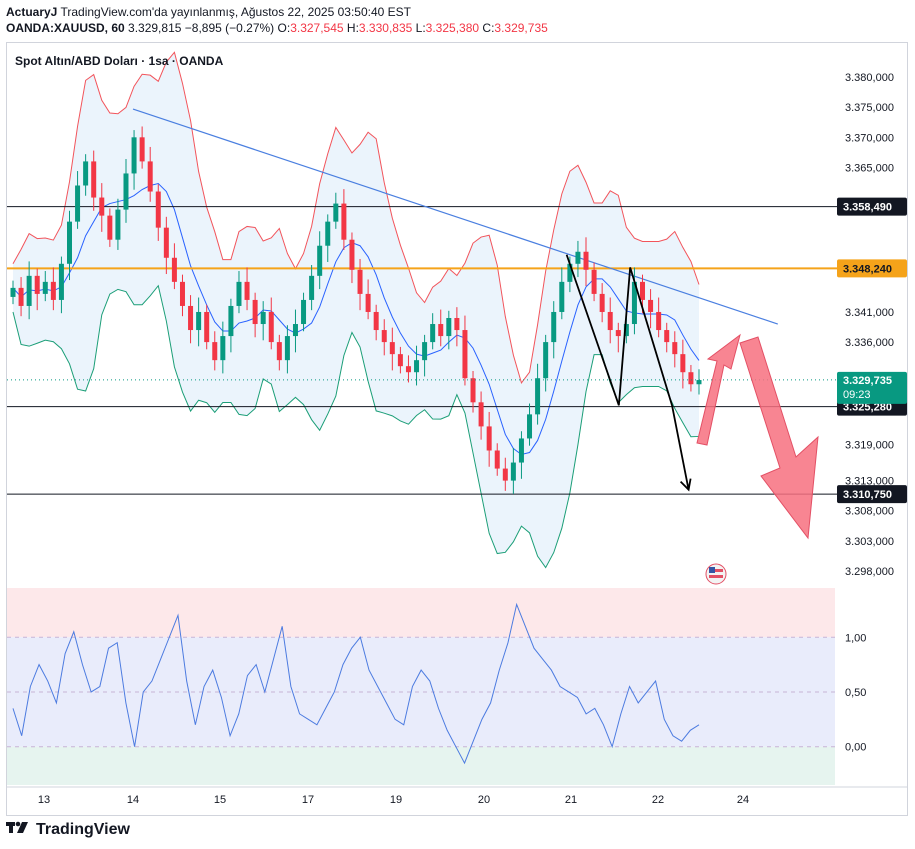 The width and height of the screenshot is (915, 849). Describe the element at coordinates (119, 61) in the screenshot. I see `chart-title: Spot Altın/ABD Doları · 1sa · OANDA` at that location.